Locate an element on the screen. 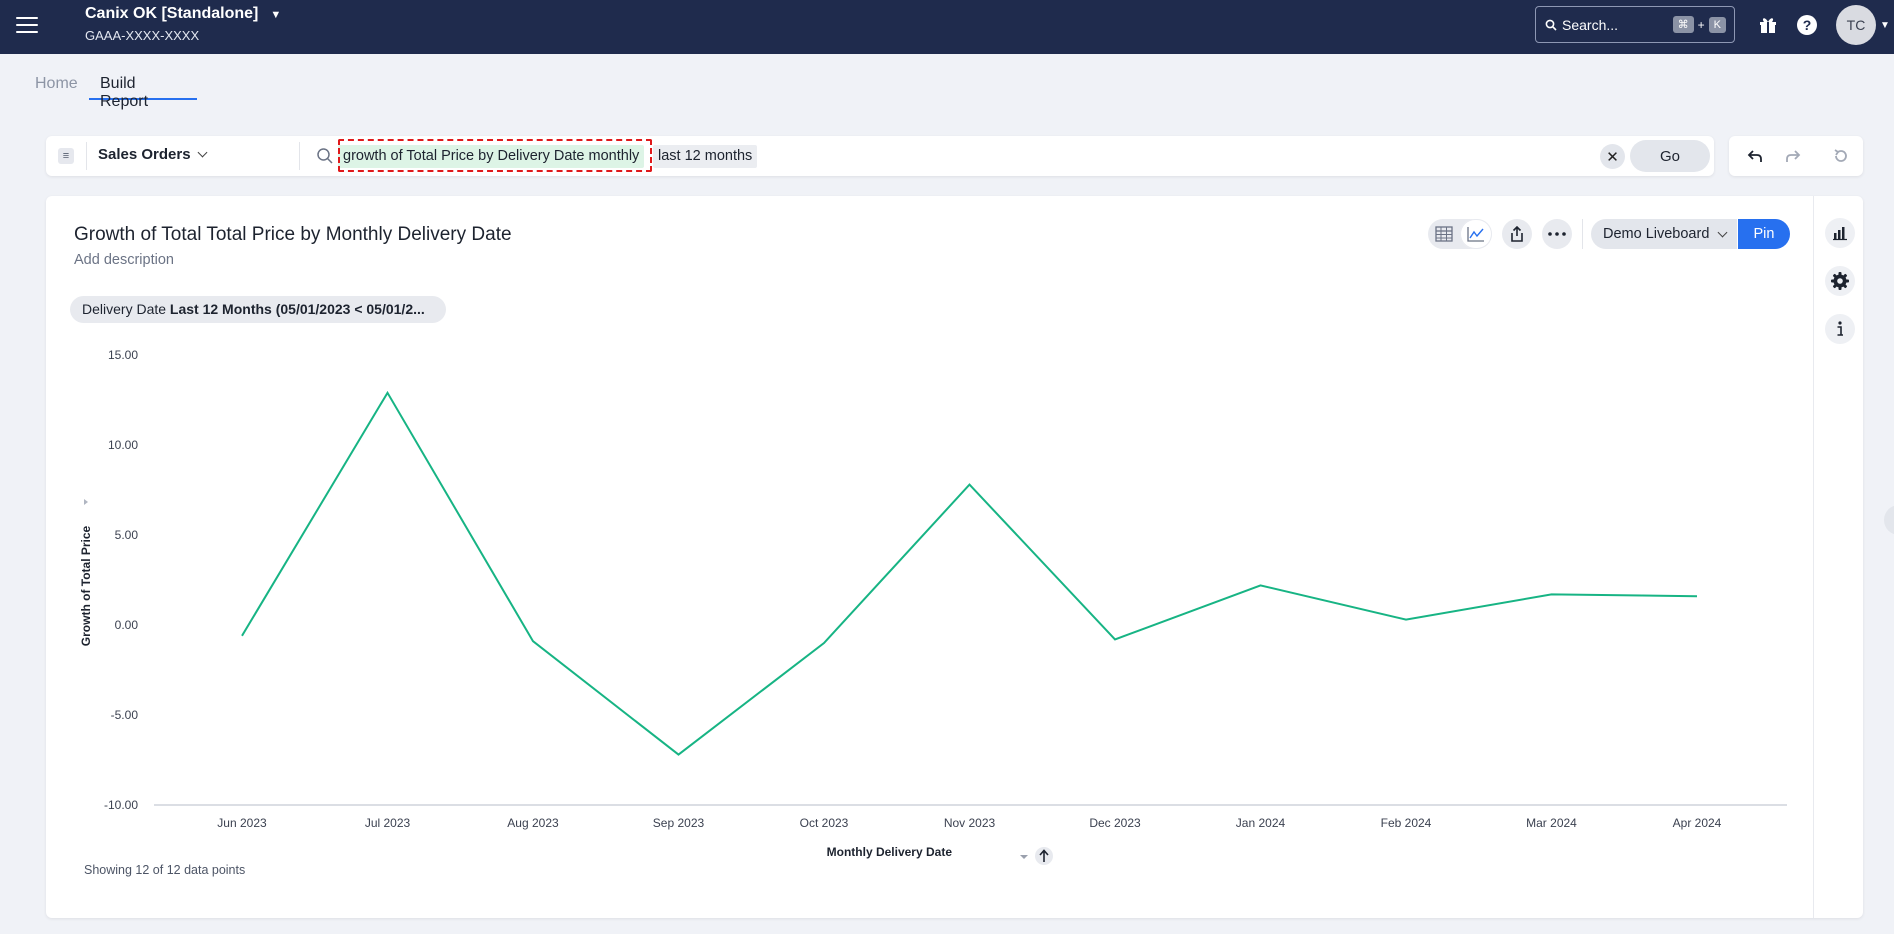 The width and height of the screenshot is (1894, 934). history-controls is located at coordinates (1796, 156).